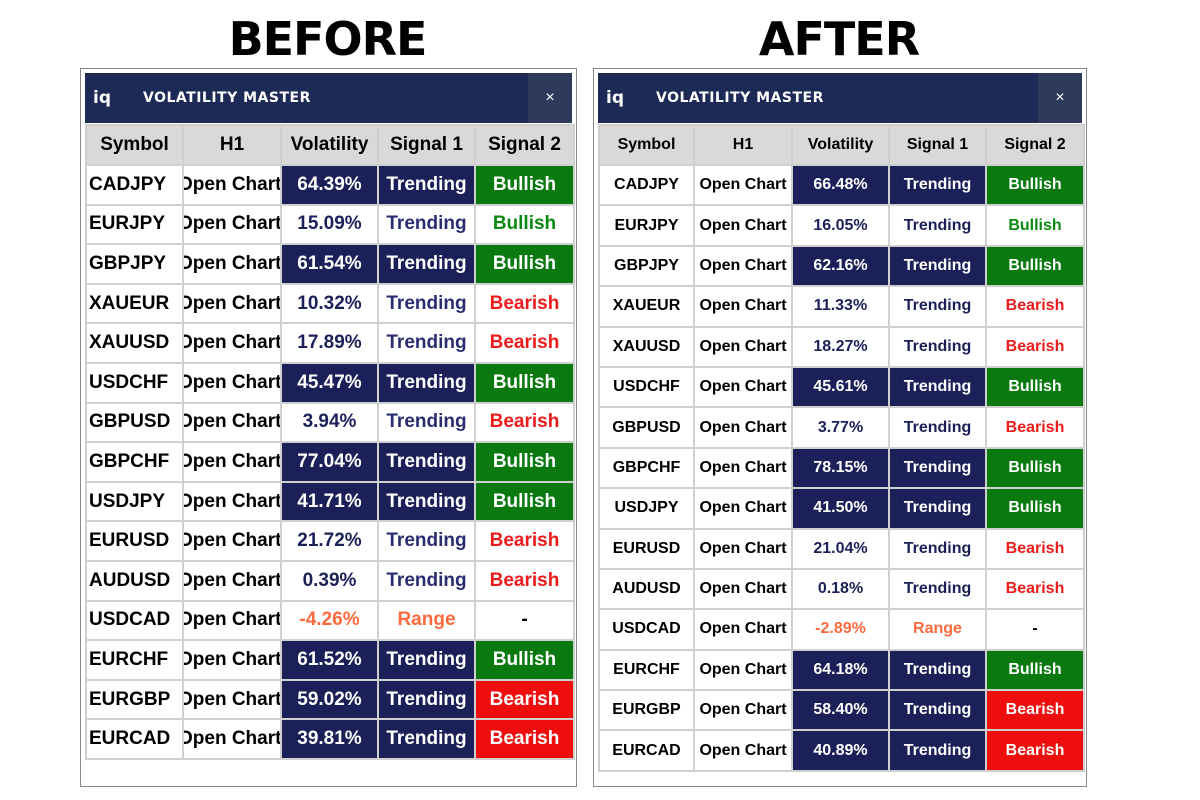  Describe the element at coordinates (646, 508) in the screenshot. I see `symbol-cell: USDJPY` at that location.